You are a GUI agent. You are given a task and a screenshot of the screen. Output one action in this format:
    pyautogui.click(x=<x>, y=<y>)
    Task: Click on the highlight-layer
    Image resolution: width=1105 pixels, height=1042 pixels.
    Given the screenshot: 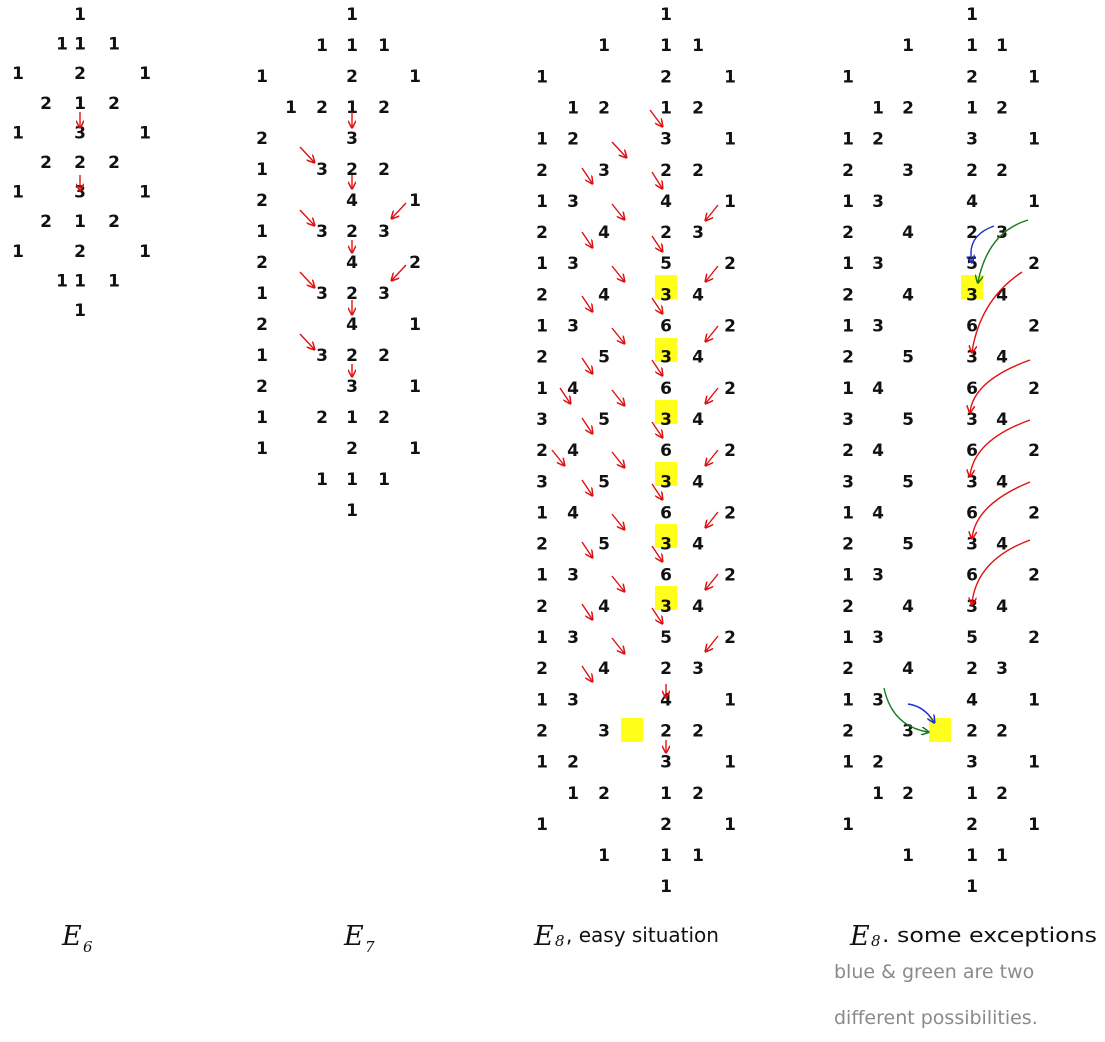 What is the action you would take?
    pyautogui.click(x=802, y=508)
    